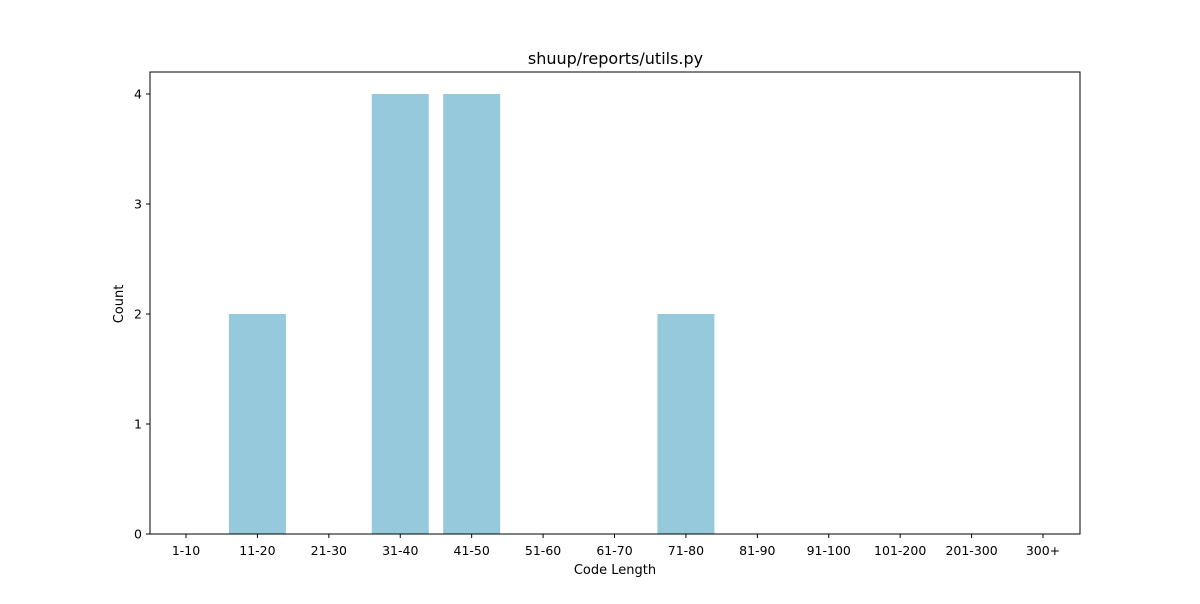  I want to click on x-axis-label: Code Length, so click(615, 570).